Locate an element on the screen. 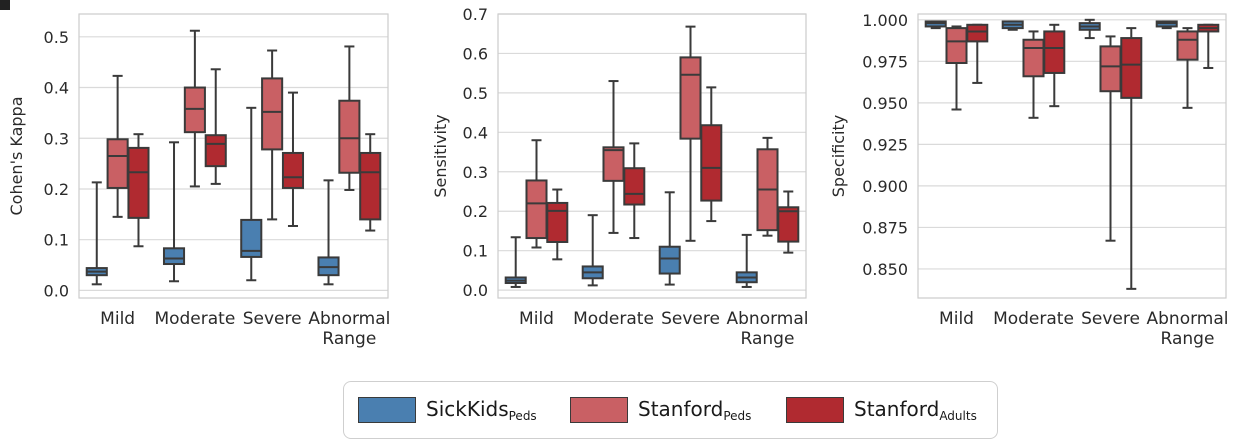  y-tick-label: 0.900 is located at coordinates (885, 186).